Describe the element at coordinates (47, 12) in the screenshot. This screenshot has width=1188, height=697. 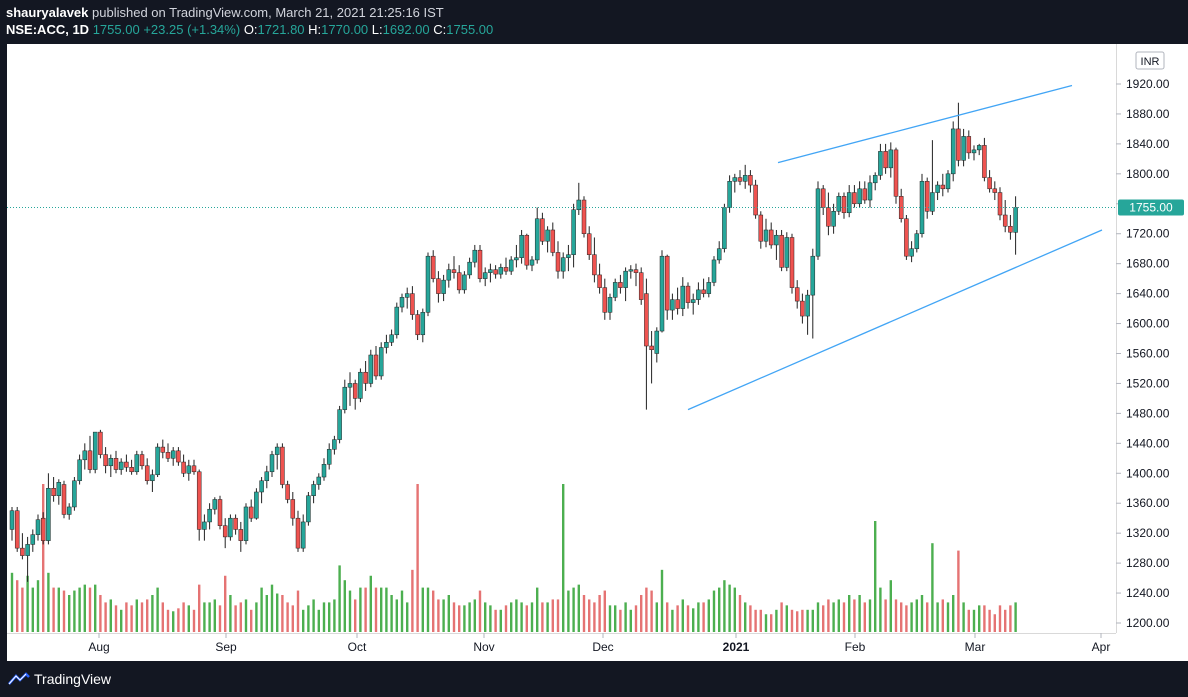
I see `author-name: shauryalavek` at that location.